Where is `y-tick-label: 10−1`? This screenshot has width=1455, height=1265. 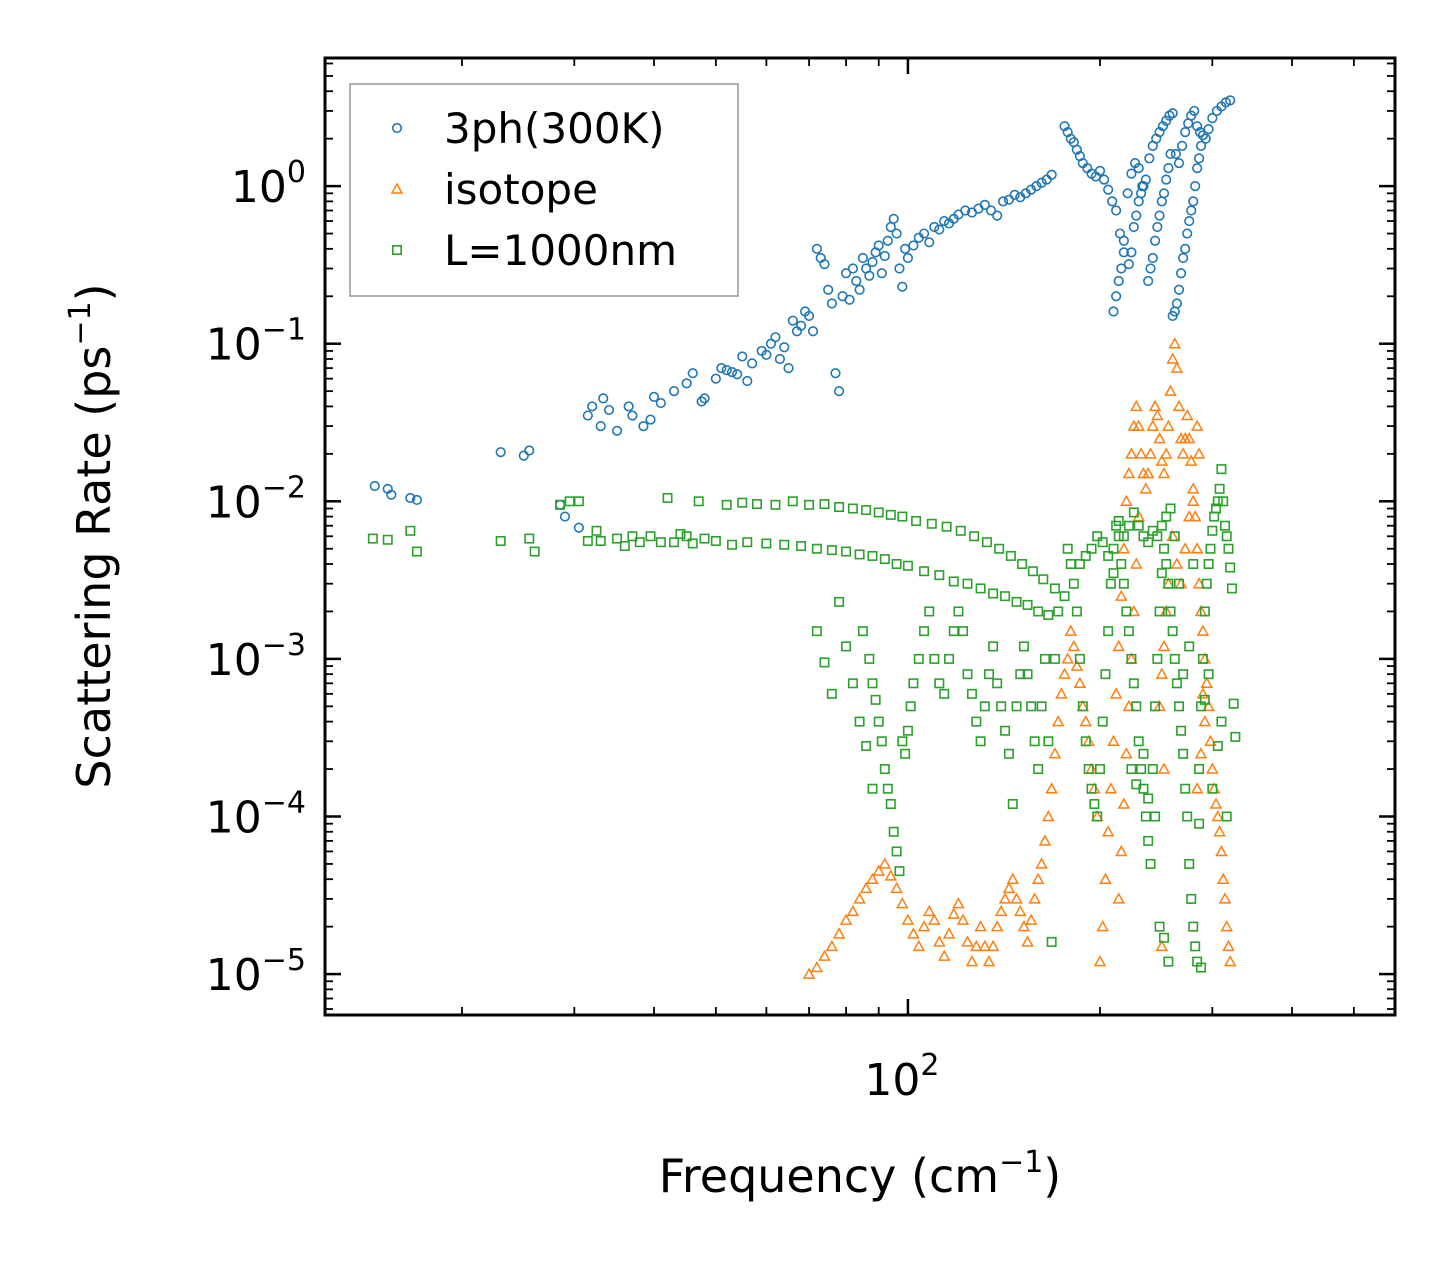
y-tick-label: 10−1 is located at coordinates (256, 342).